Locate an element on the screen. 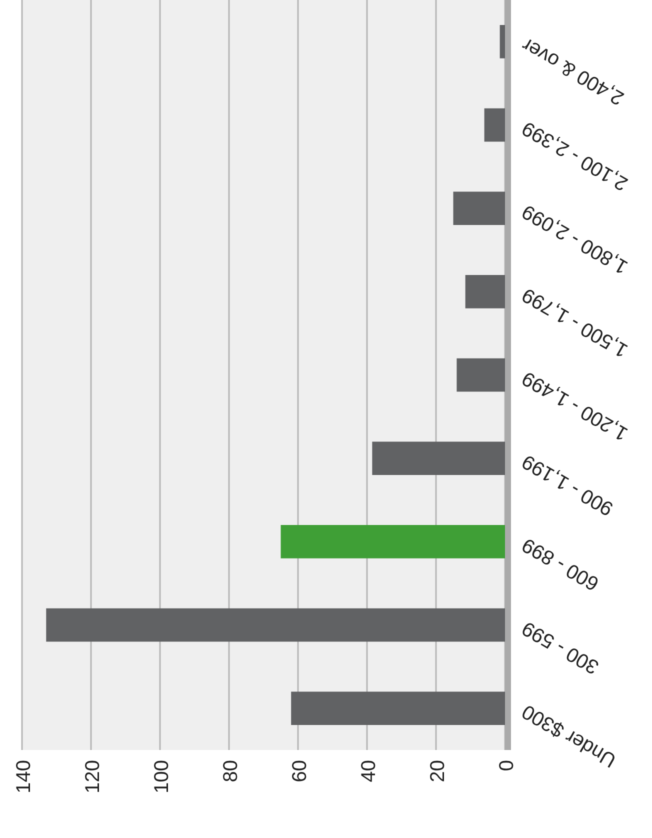 This screenshot has height=838, width=652. y-tick-label: 300 - 599 is located at coordinates (560, 647).